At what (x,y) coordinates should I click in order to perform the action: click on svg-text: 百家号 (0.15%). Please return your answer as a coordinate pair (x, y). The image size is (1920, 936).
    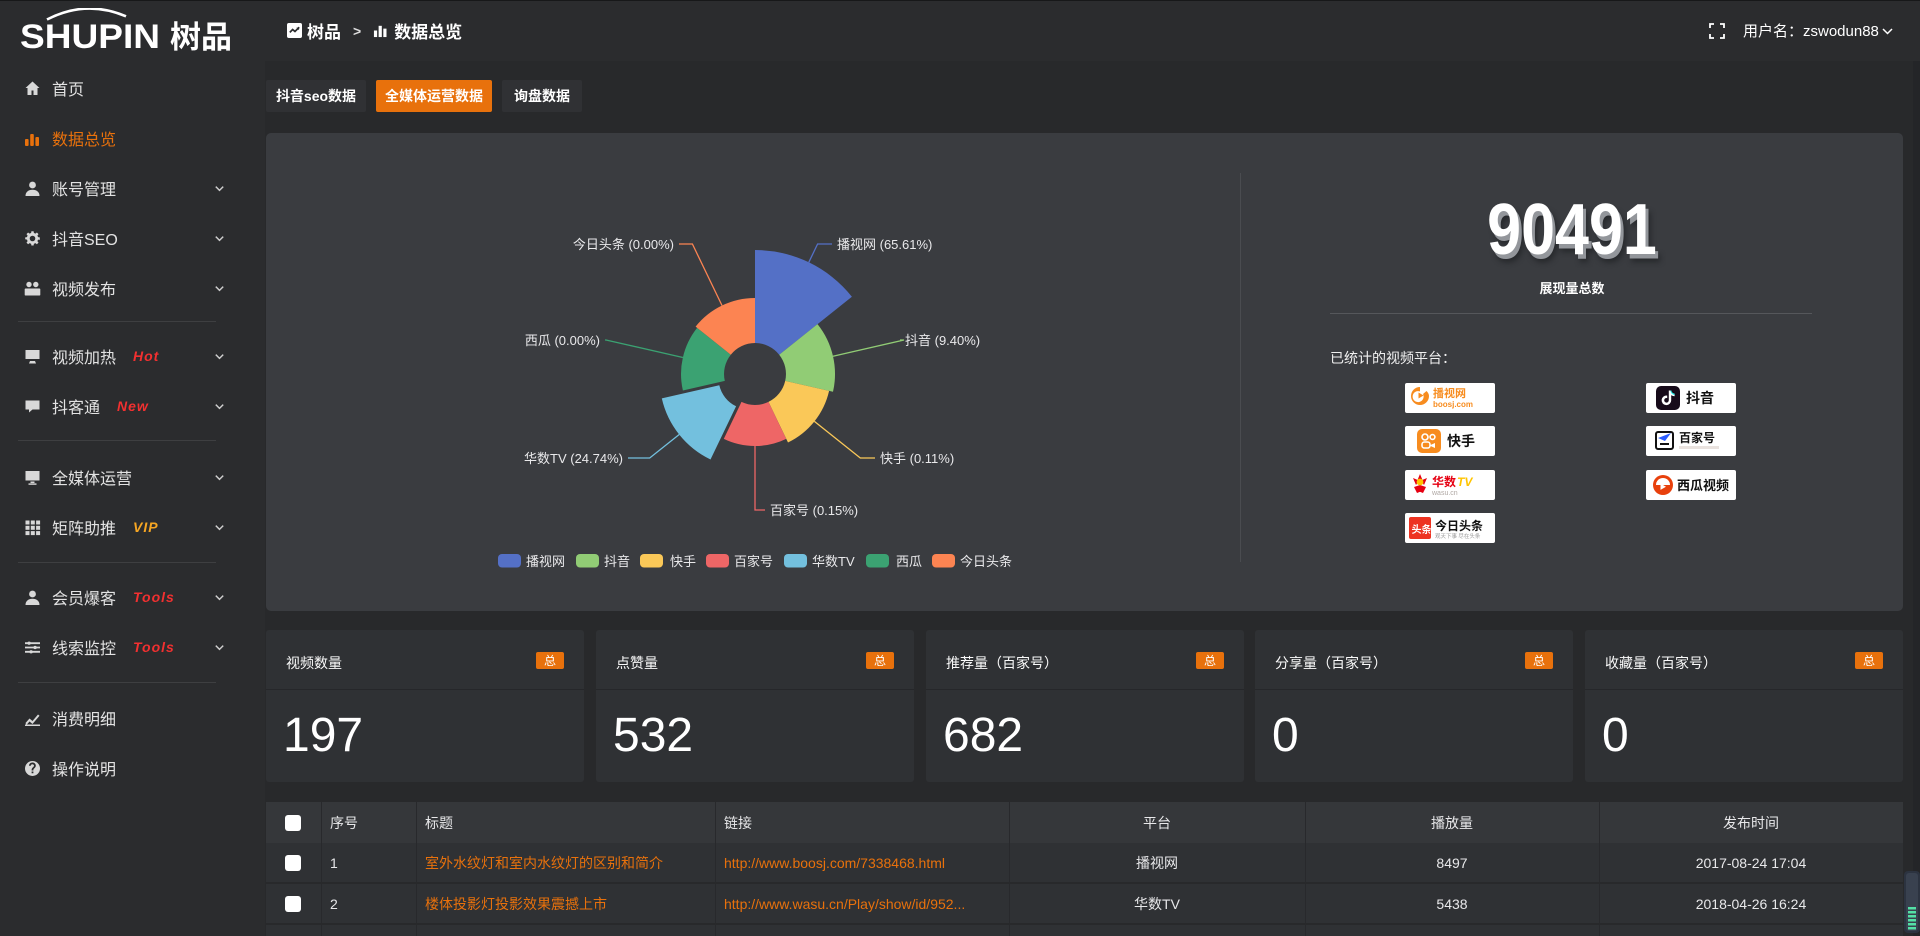
    Looking at the image, I should click on (814, 510).